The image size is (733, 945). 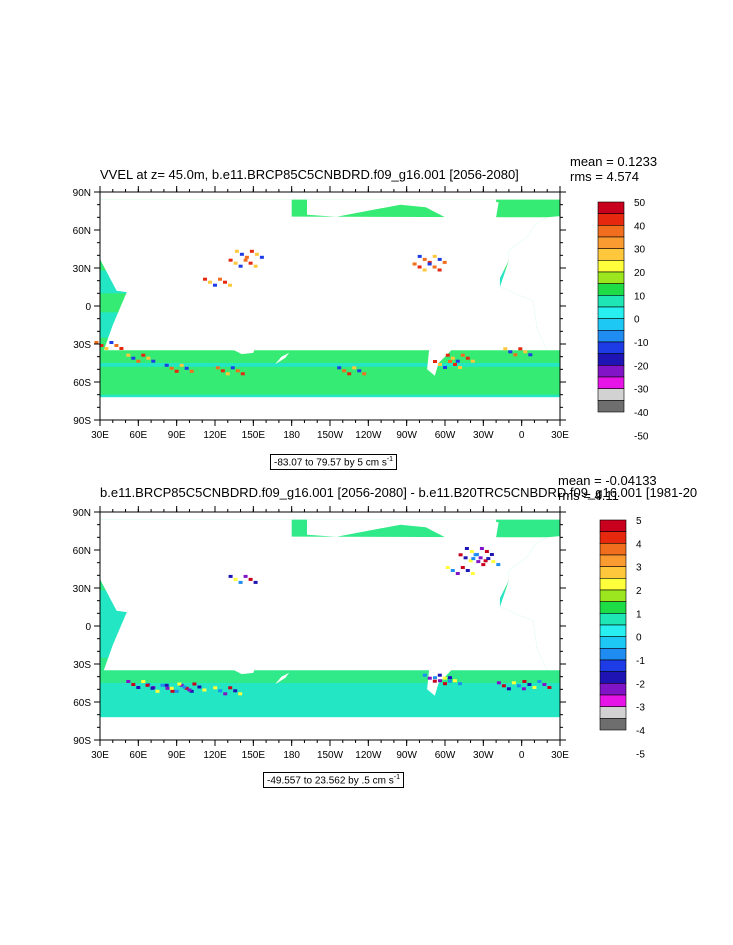 What do you see at coordinates (640, 708) in the screenshot?
I see `colorbar-label: -3` at bounding box center [640, 708].